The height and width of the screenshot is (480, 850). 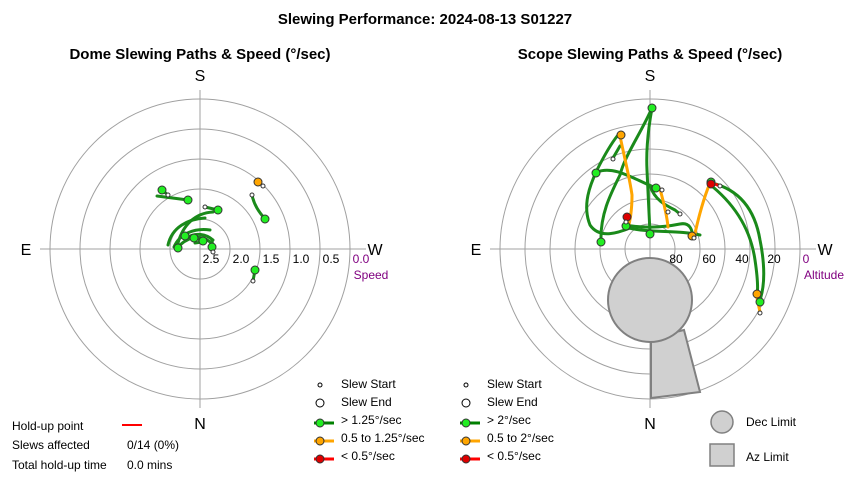 I want to click on scope-tick-5: 0, so click(x=806, y=259).